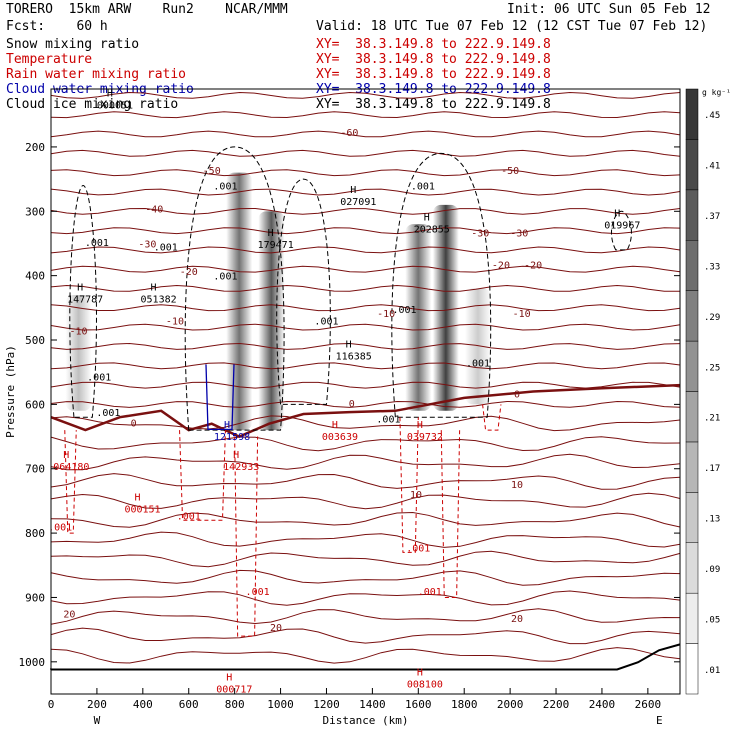 Image resolution: width=740 pixels, height=740 pixels. What do you see at coordinates (432, 230) in the screenshot?
I see `maximum-value-label: 202855` at bounding box center [432, 230].